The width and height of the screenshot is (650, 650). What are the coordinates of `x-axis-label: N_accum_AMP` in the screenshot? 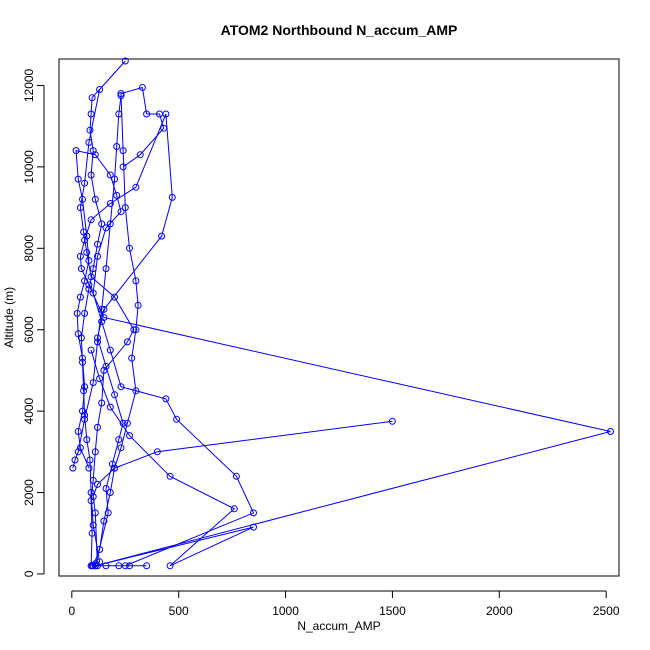 It's located at (338, 626).